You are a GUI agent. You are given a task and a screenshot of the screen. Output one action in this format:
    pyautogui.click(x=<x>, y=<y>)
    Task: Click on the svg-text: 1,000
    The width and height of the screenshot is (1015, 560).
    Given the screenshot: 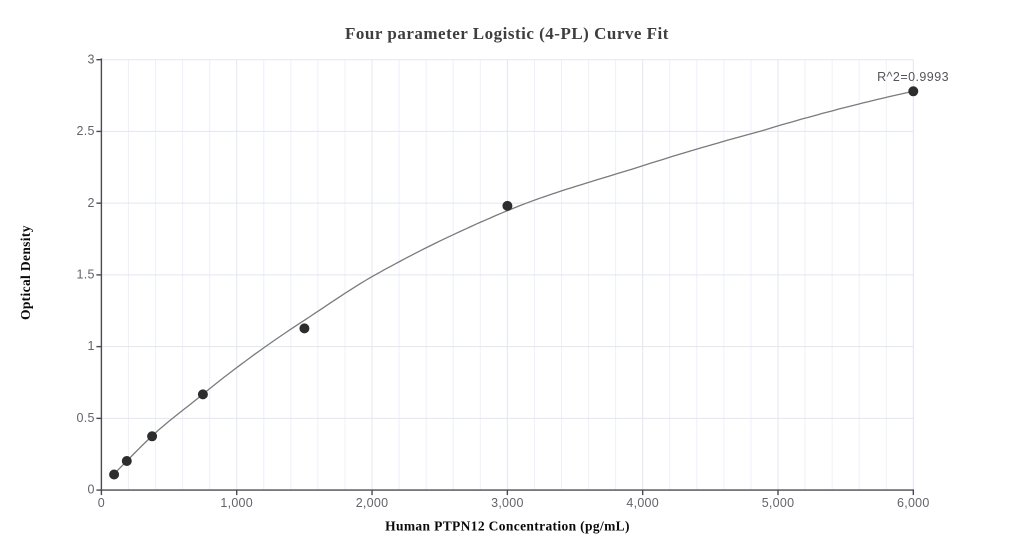 What is the action you would take?
    pyautogui.click(x=236, y=503)
    